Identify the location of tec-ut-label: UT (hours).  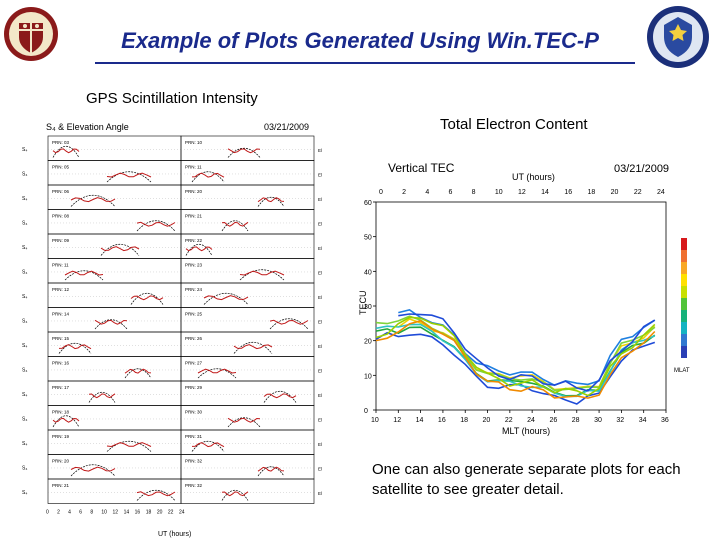
(533, 177).